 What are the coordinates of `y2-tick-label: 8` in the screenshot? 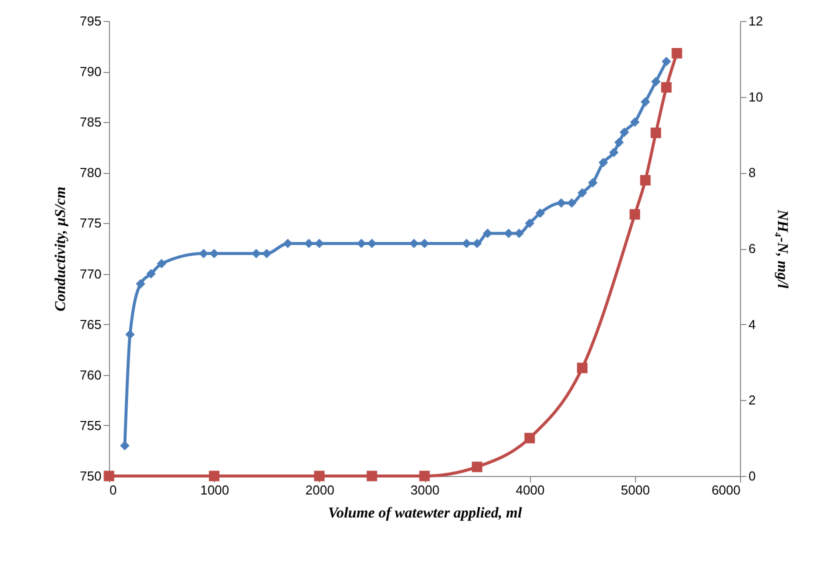 It's located at (752, 172).